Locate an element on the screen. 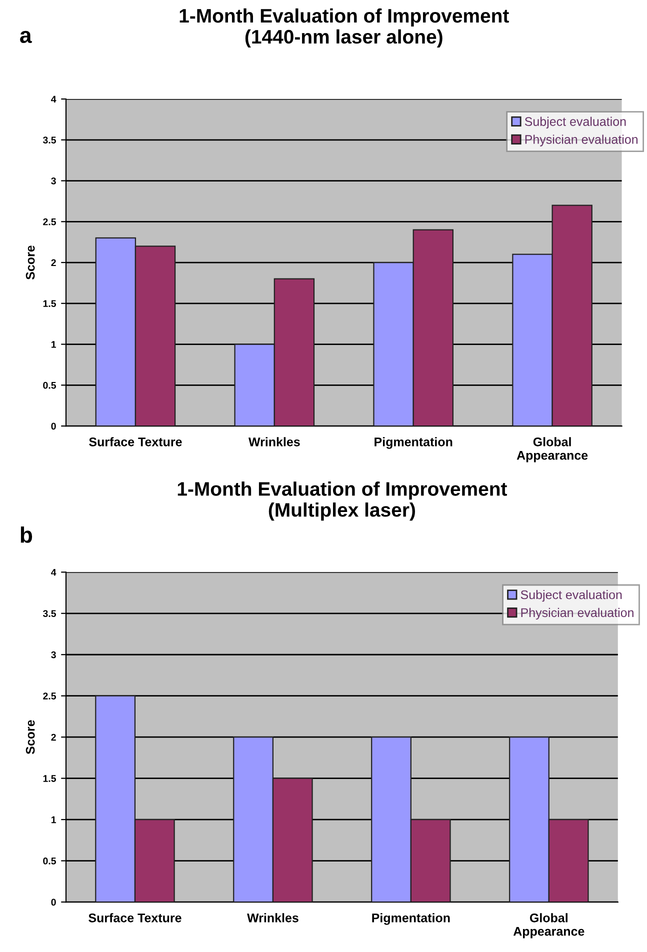 This screenshot has height=952, width=647. text: a is located at coordinates (26, 37).